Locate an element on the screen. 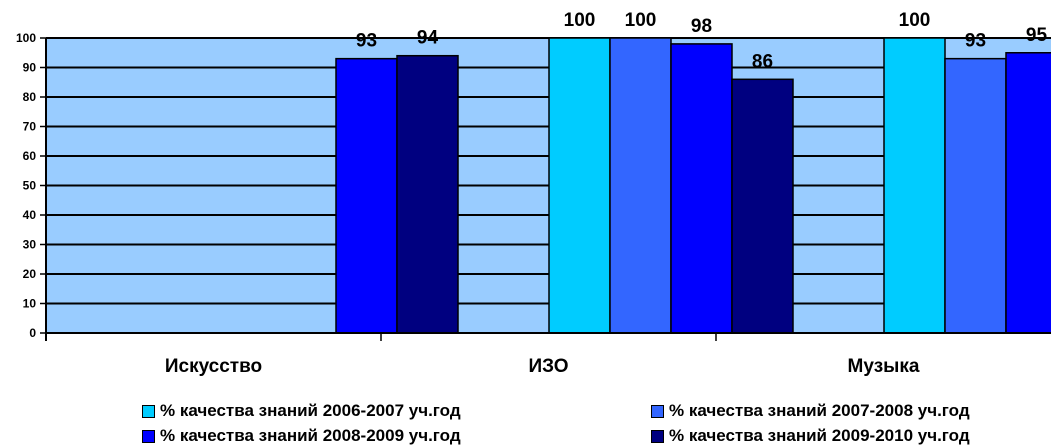 The height and width of the screenshot is (448, 1051). legend-item-2006-2007: % качества знаний 2006-2007 уч.год is located at coordinates (301, 411).